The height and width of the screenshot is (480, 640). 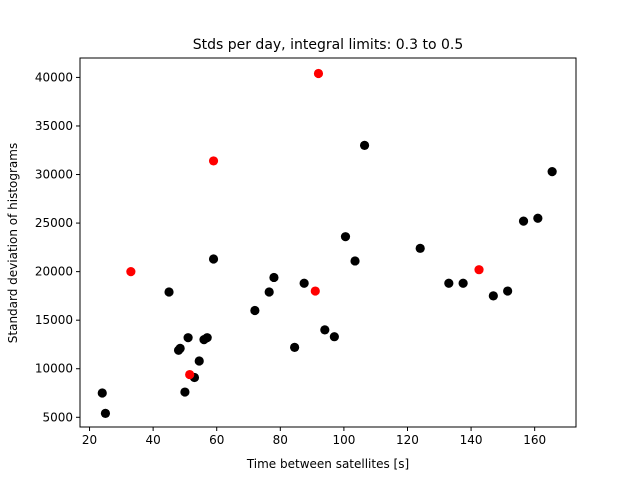 What do you see at coordinates (471, 440) in the screenshot?
I see `x-tick-label: 140` at bounding box center [471, 440].